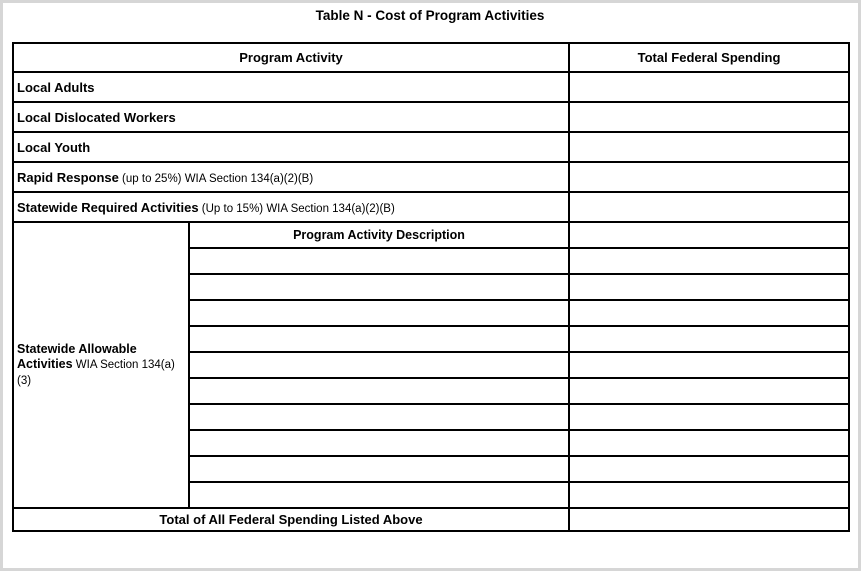 This screenshot has height=571, width=861. Describe the element at coordinates (291, 57) in the screenshot. I see `column-header-program-activity: Program Activity` at that location.